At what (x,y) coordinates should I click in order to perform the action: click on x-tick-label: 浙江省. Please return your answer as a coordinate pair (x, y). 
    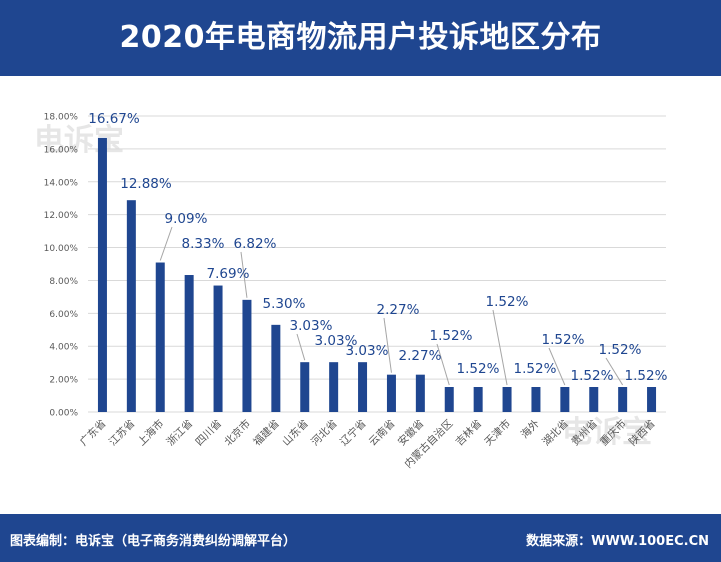
    Looking at the image, I should click on (179, 432).